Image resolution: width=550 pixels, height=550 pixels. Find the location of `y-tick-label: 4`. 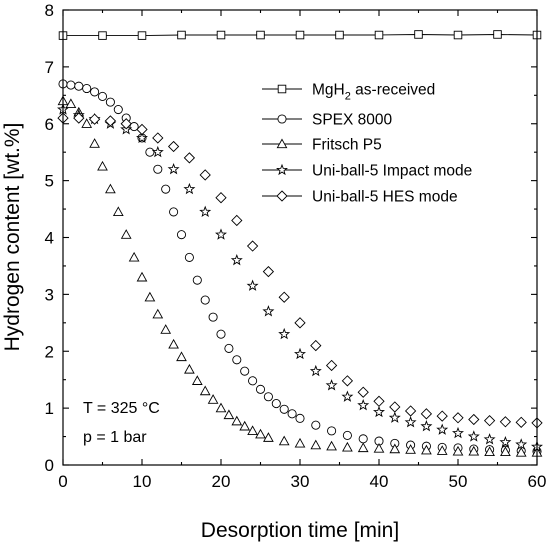

y-tick-label: 4 is located at coordinates (49, 238).